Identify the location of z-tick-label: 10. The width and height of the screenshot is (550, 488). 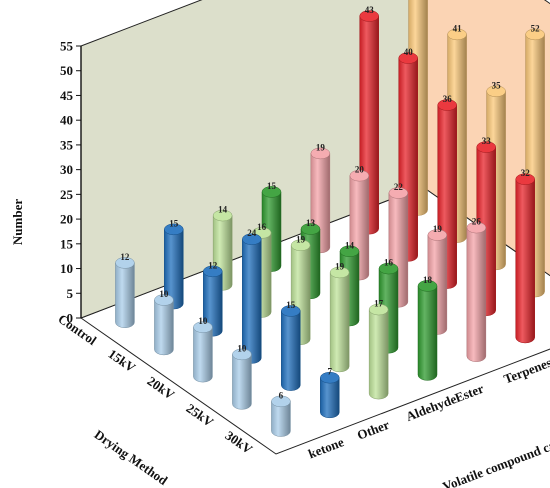
(66, 268).